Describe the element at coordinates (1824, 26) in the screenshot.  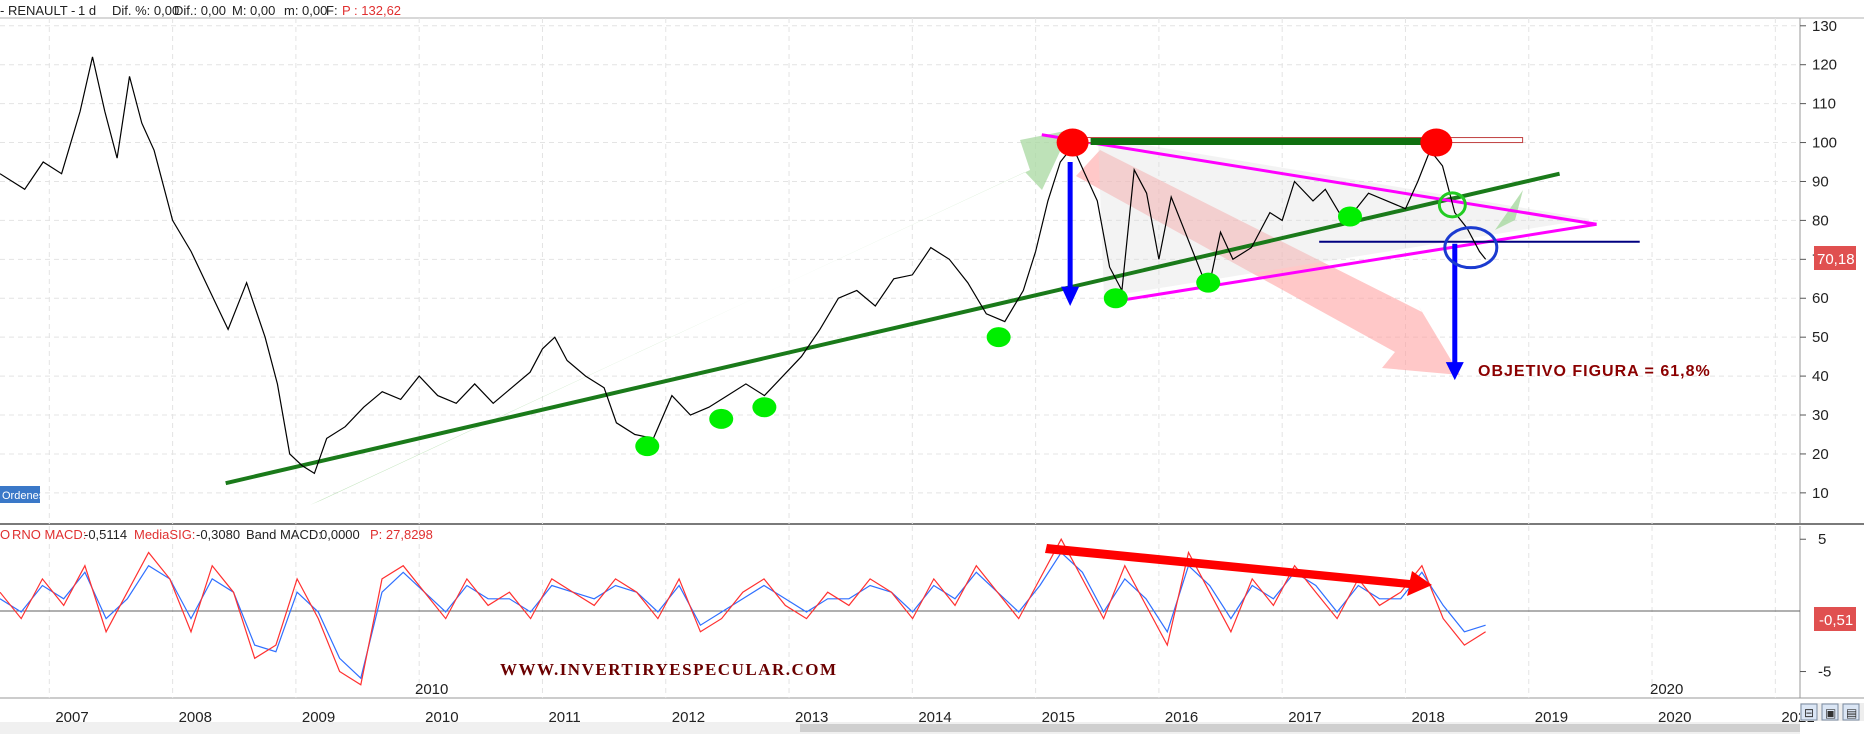
I see `y-tick-label: 130` at that location.